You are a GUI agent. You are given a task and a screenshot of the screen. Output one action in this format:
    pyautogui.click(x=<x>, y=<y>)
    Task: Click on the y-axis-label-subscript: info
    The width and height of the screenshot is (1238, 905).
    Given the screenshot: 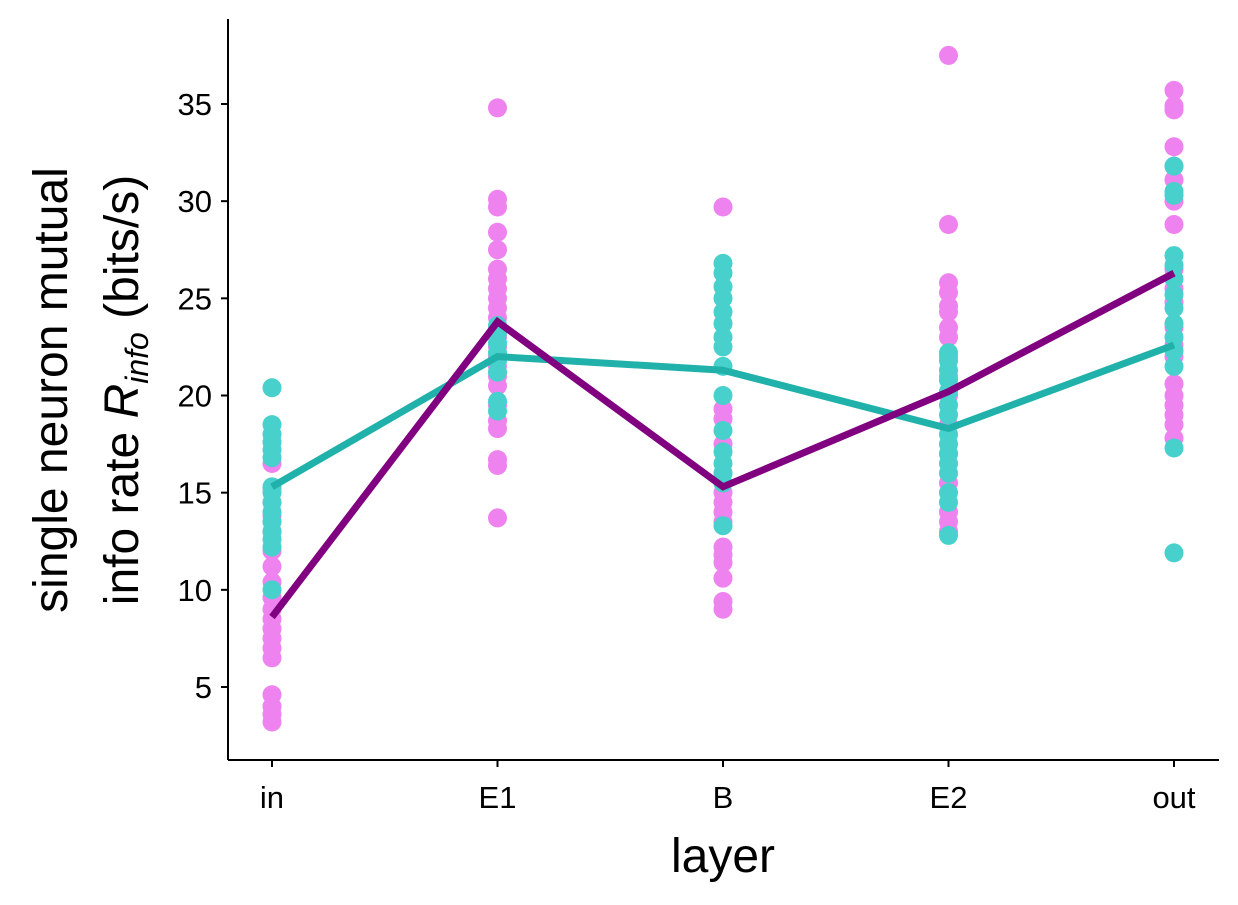 What is the action you would take?
    pyautogui.click(x=137, y=358)
    